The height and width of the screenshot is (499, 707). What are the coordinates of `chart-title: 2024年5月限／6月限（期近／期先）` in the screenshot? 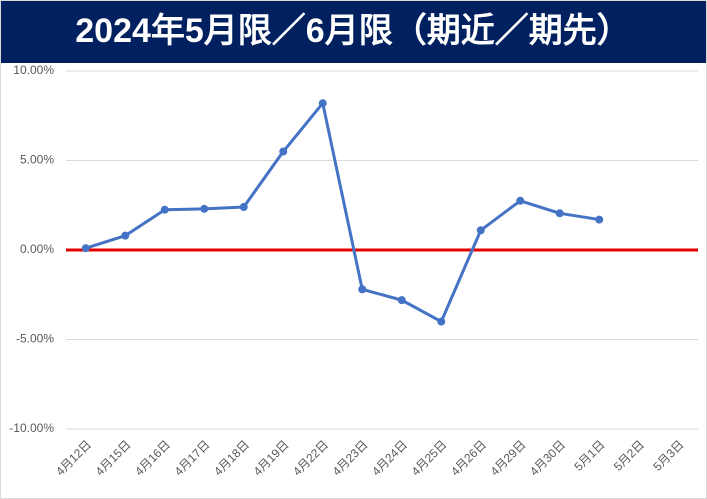 It's located at (352, 30).